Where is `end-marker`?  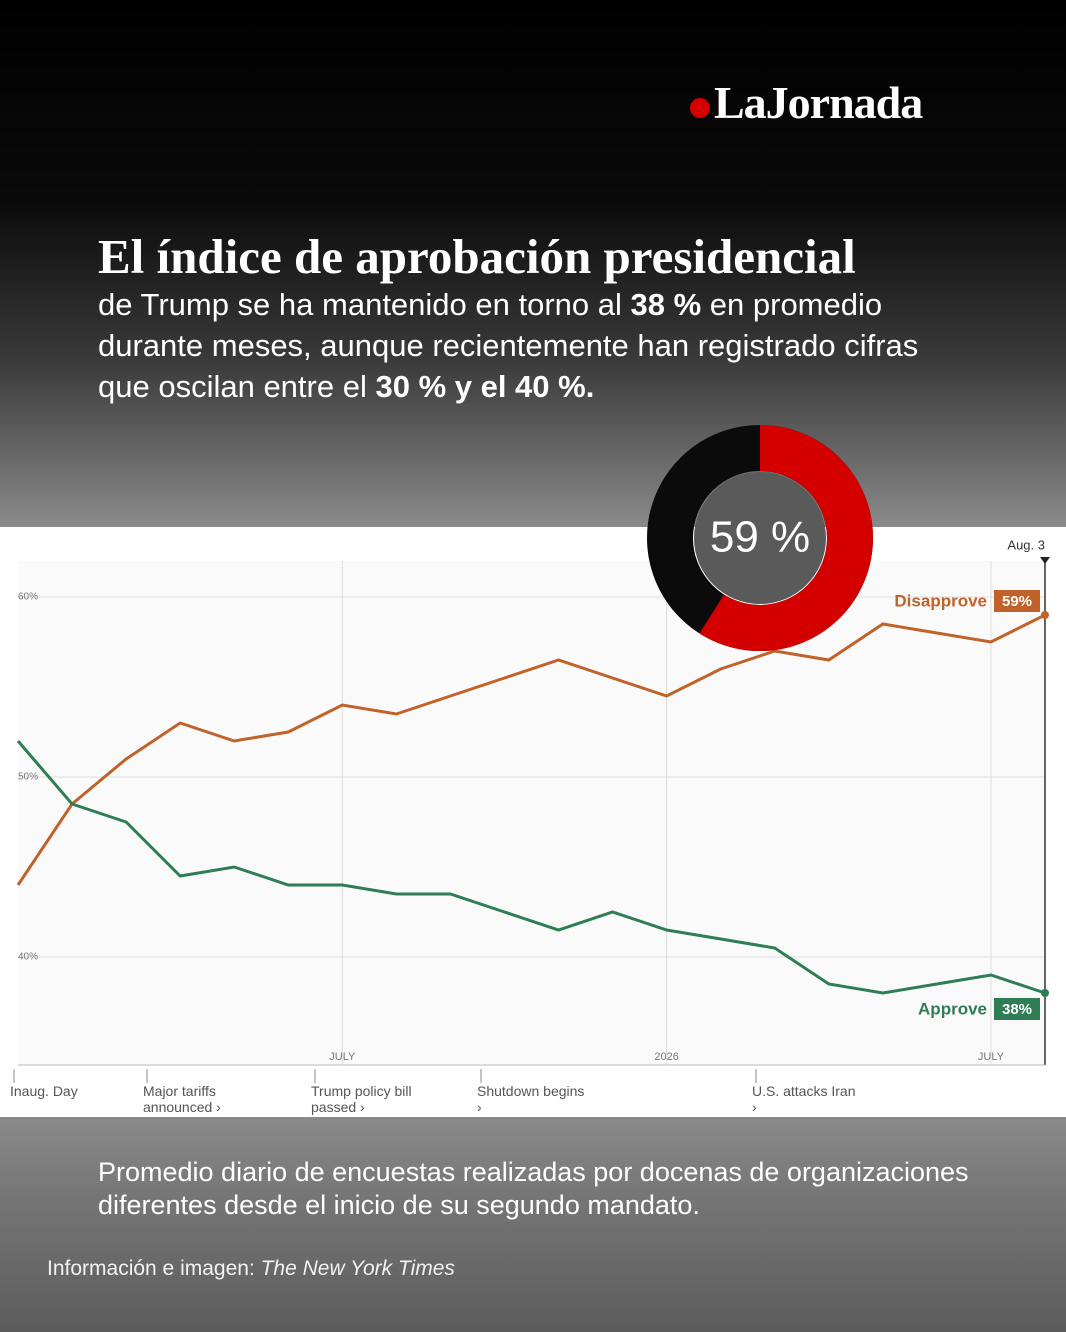
end-marker is located at coordinates (1045, 560).